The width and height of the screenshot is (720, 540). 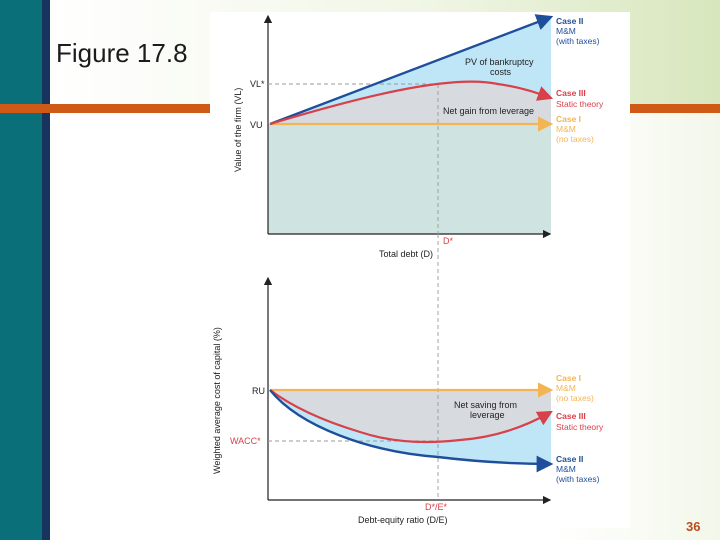 What do you see at coordinates (487, 415) in the screenshot?
I see `annotation-net-saving-2: leverage` at bounding box center [487, 415].